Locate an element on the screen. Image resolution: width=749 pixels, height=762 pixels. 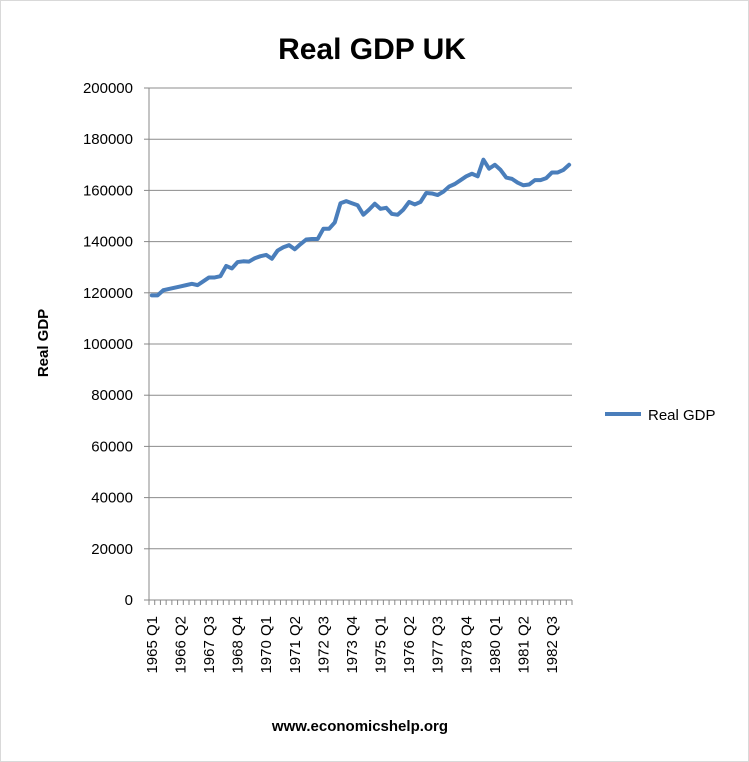
y-tick-label: 180000 is located at coordinates (108, 139).